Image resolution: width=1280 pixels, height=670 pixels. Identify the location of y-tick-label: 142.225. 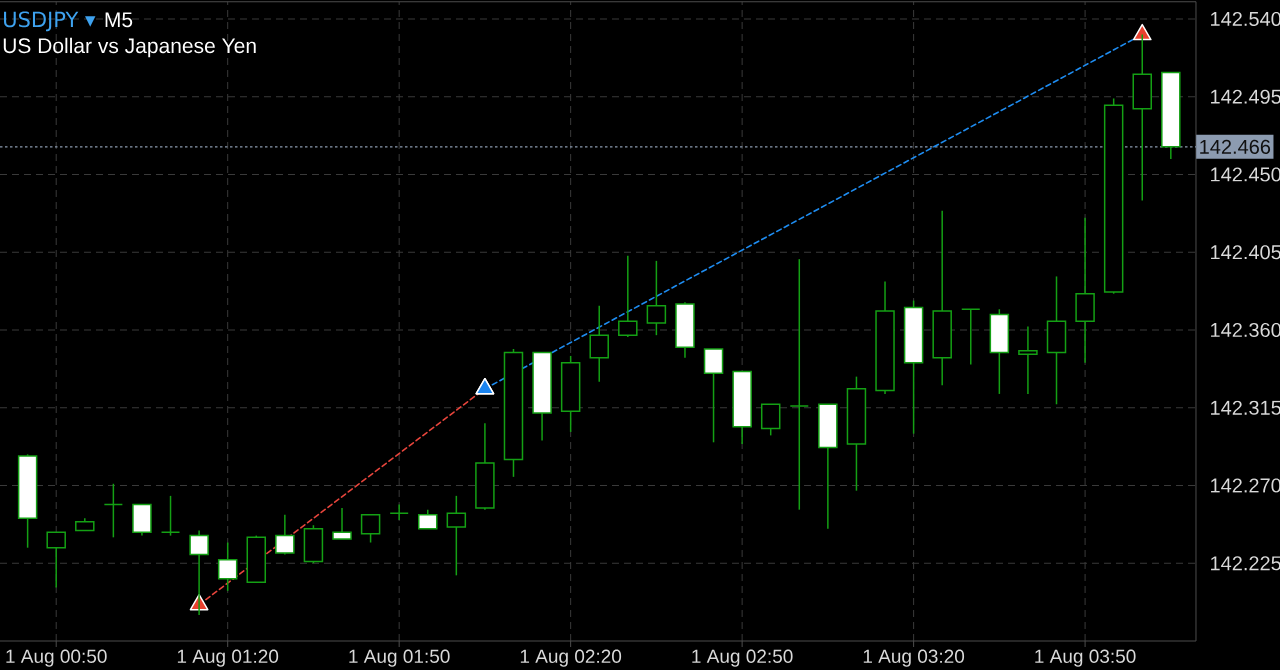
(1245, 563).